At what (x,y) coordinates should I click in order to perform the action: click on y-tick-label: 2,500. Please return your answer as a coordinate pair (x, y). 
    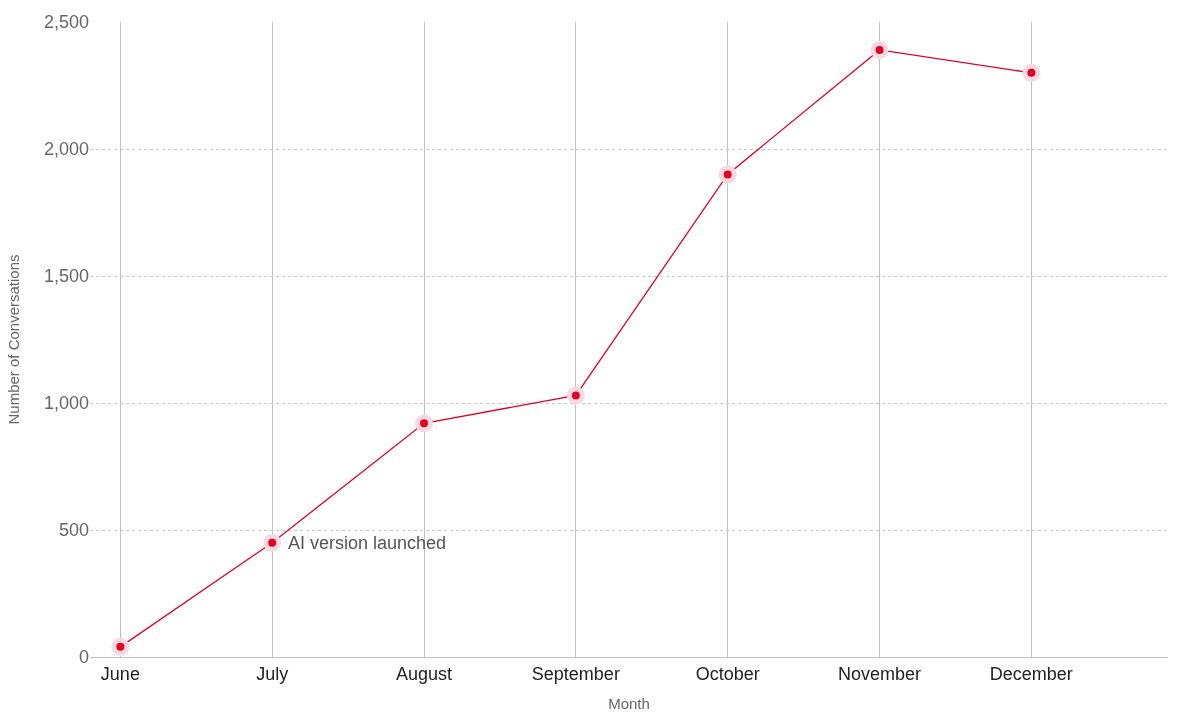
    Looking at the image, I should click on (66, 22).